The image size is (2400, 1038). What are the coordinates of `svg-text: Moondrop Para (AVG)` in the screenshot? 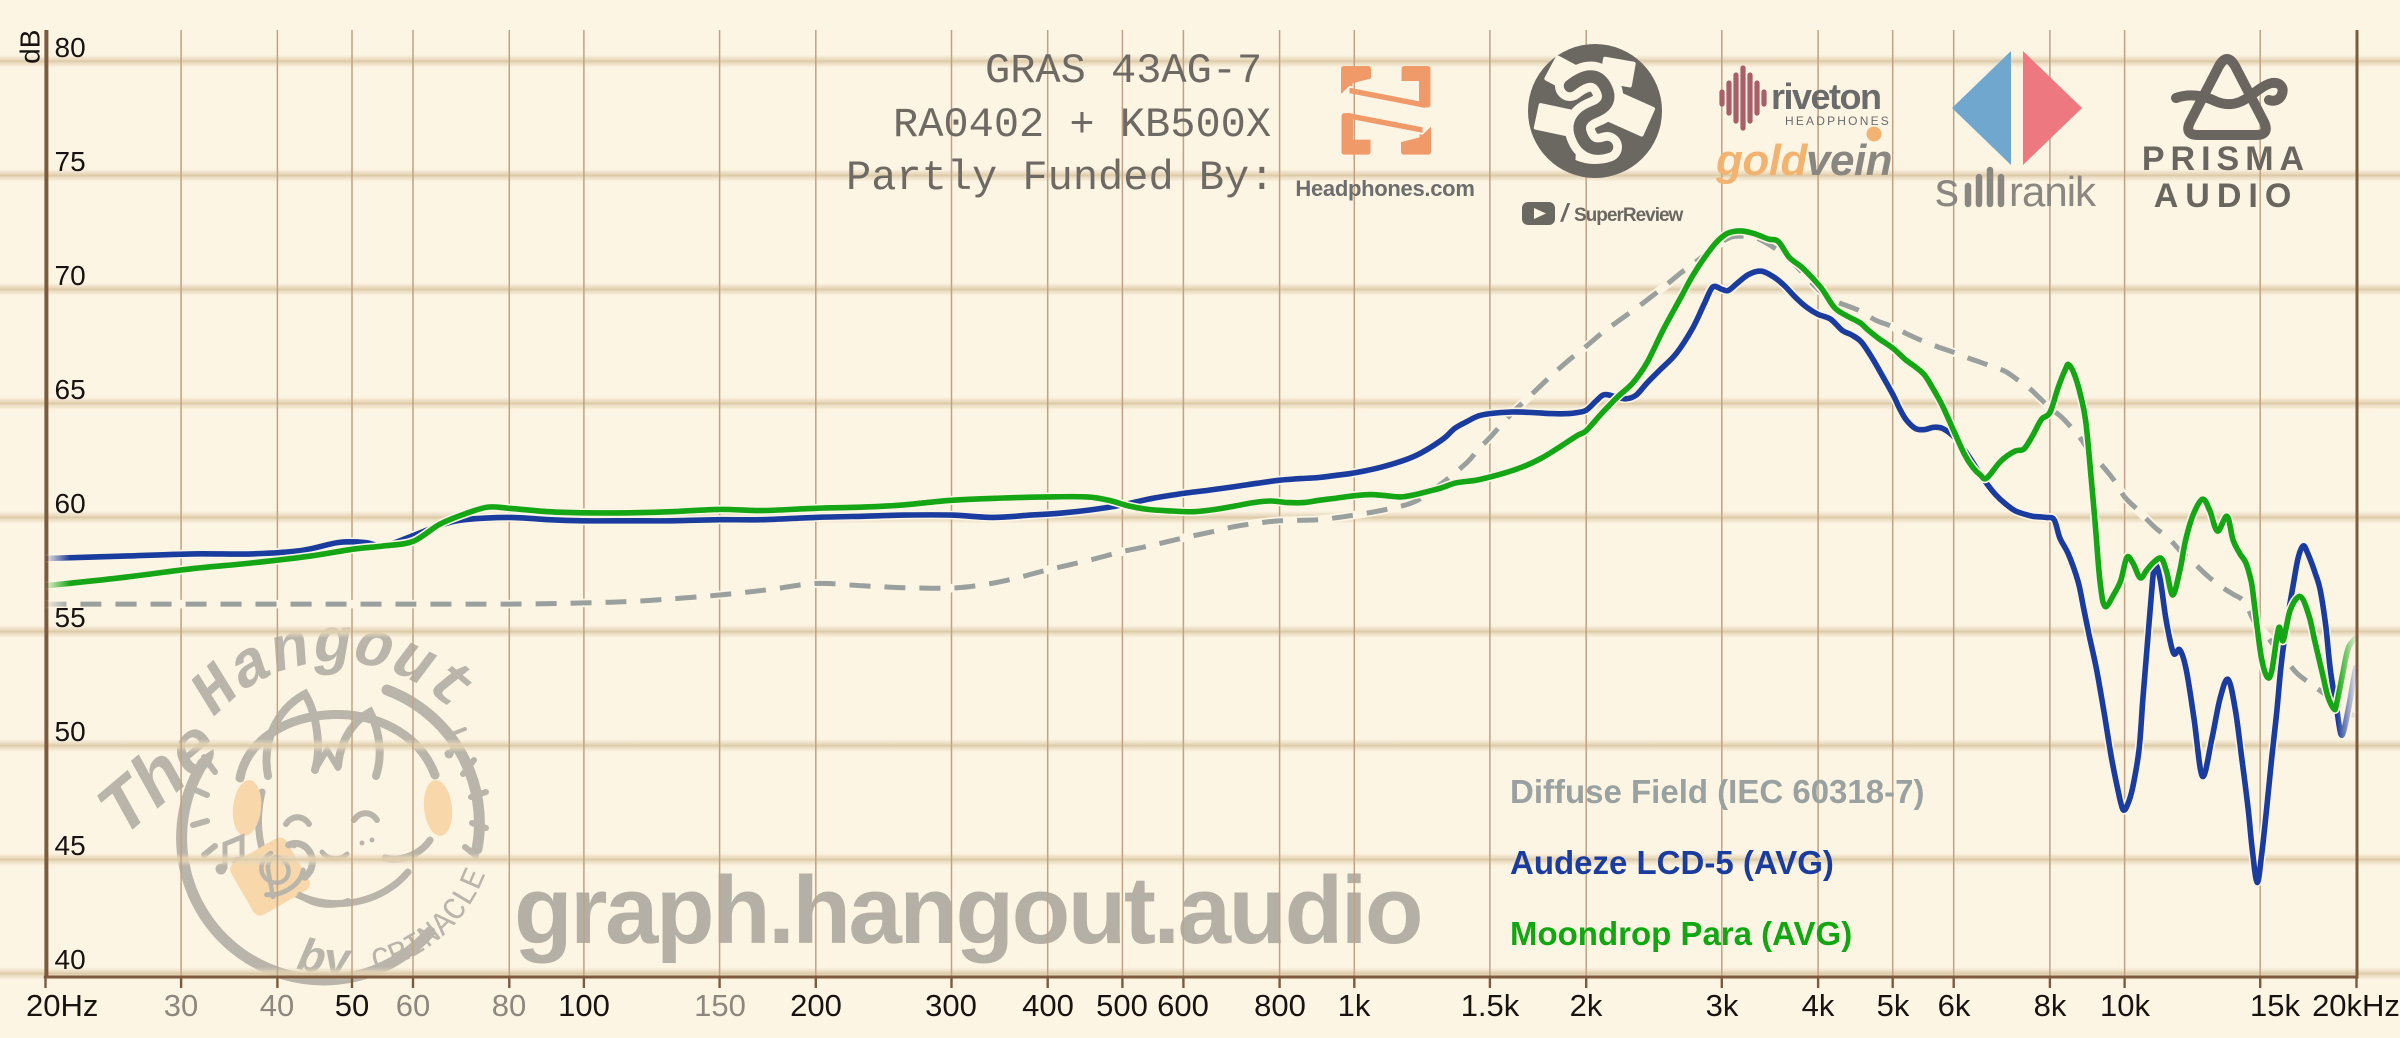 It's located at (1681, 933).